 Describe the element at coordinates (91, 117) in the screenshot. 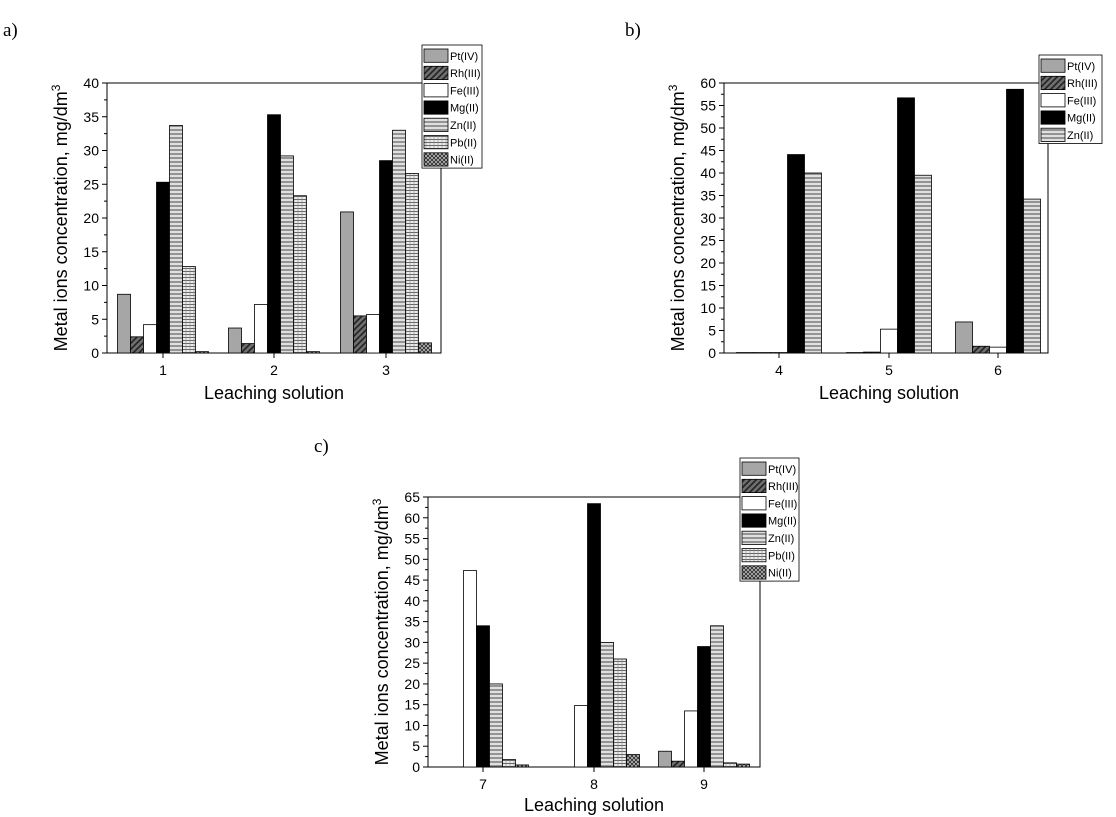

I see `panel-a-y-tick-label: 35` at that location.